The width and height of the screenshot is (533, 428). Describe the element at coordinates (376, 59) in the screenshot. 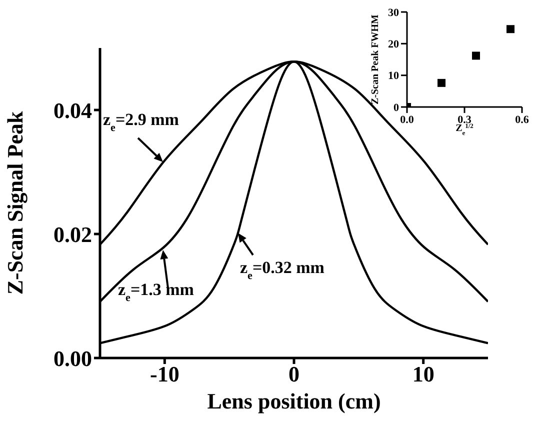

I see `y-axis-title: Z-Scan Peak FWHM` at that location.